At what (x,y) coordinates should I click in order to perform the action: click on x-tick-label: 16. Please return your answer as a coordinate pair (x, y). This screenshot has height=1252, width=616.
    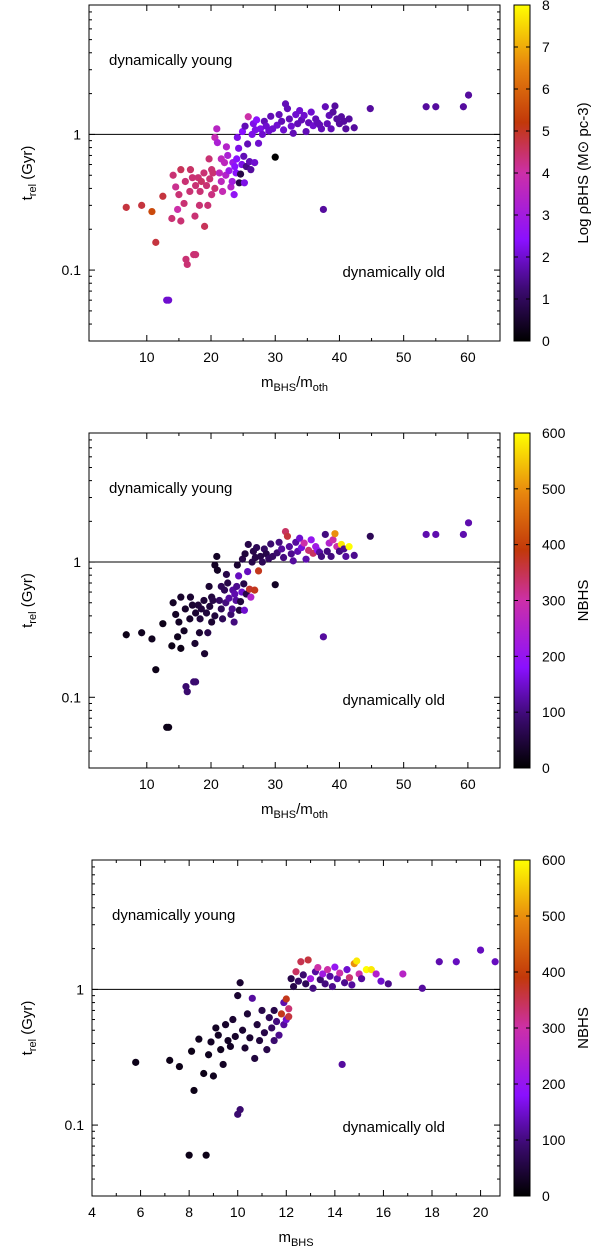
    Looking at the image, I should click on (384, 1212).